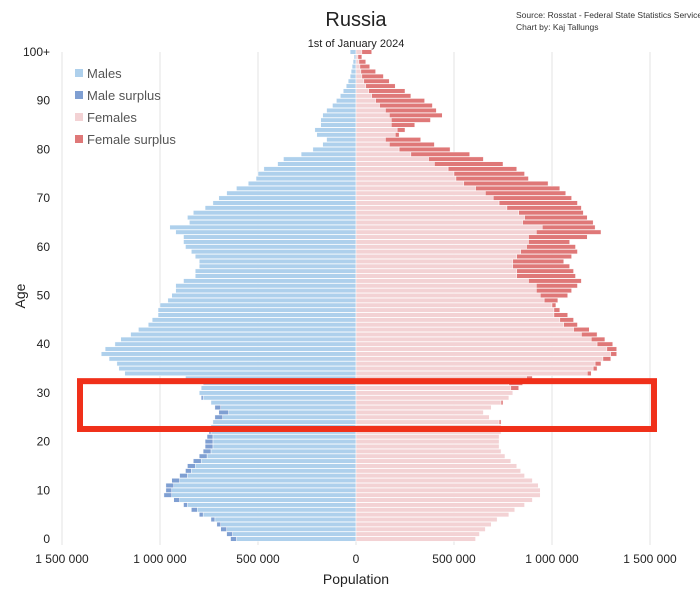  Describe the element at coordinates (552, 559) in the screenshot. I see `x-tick-label-5: 1 000 000` at that location.